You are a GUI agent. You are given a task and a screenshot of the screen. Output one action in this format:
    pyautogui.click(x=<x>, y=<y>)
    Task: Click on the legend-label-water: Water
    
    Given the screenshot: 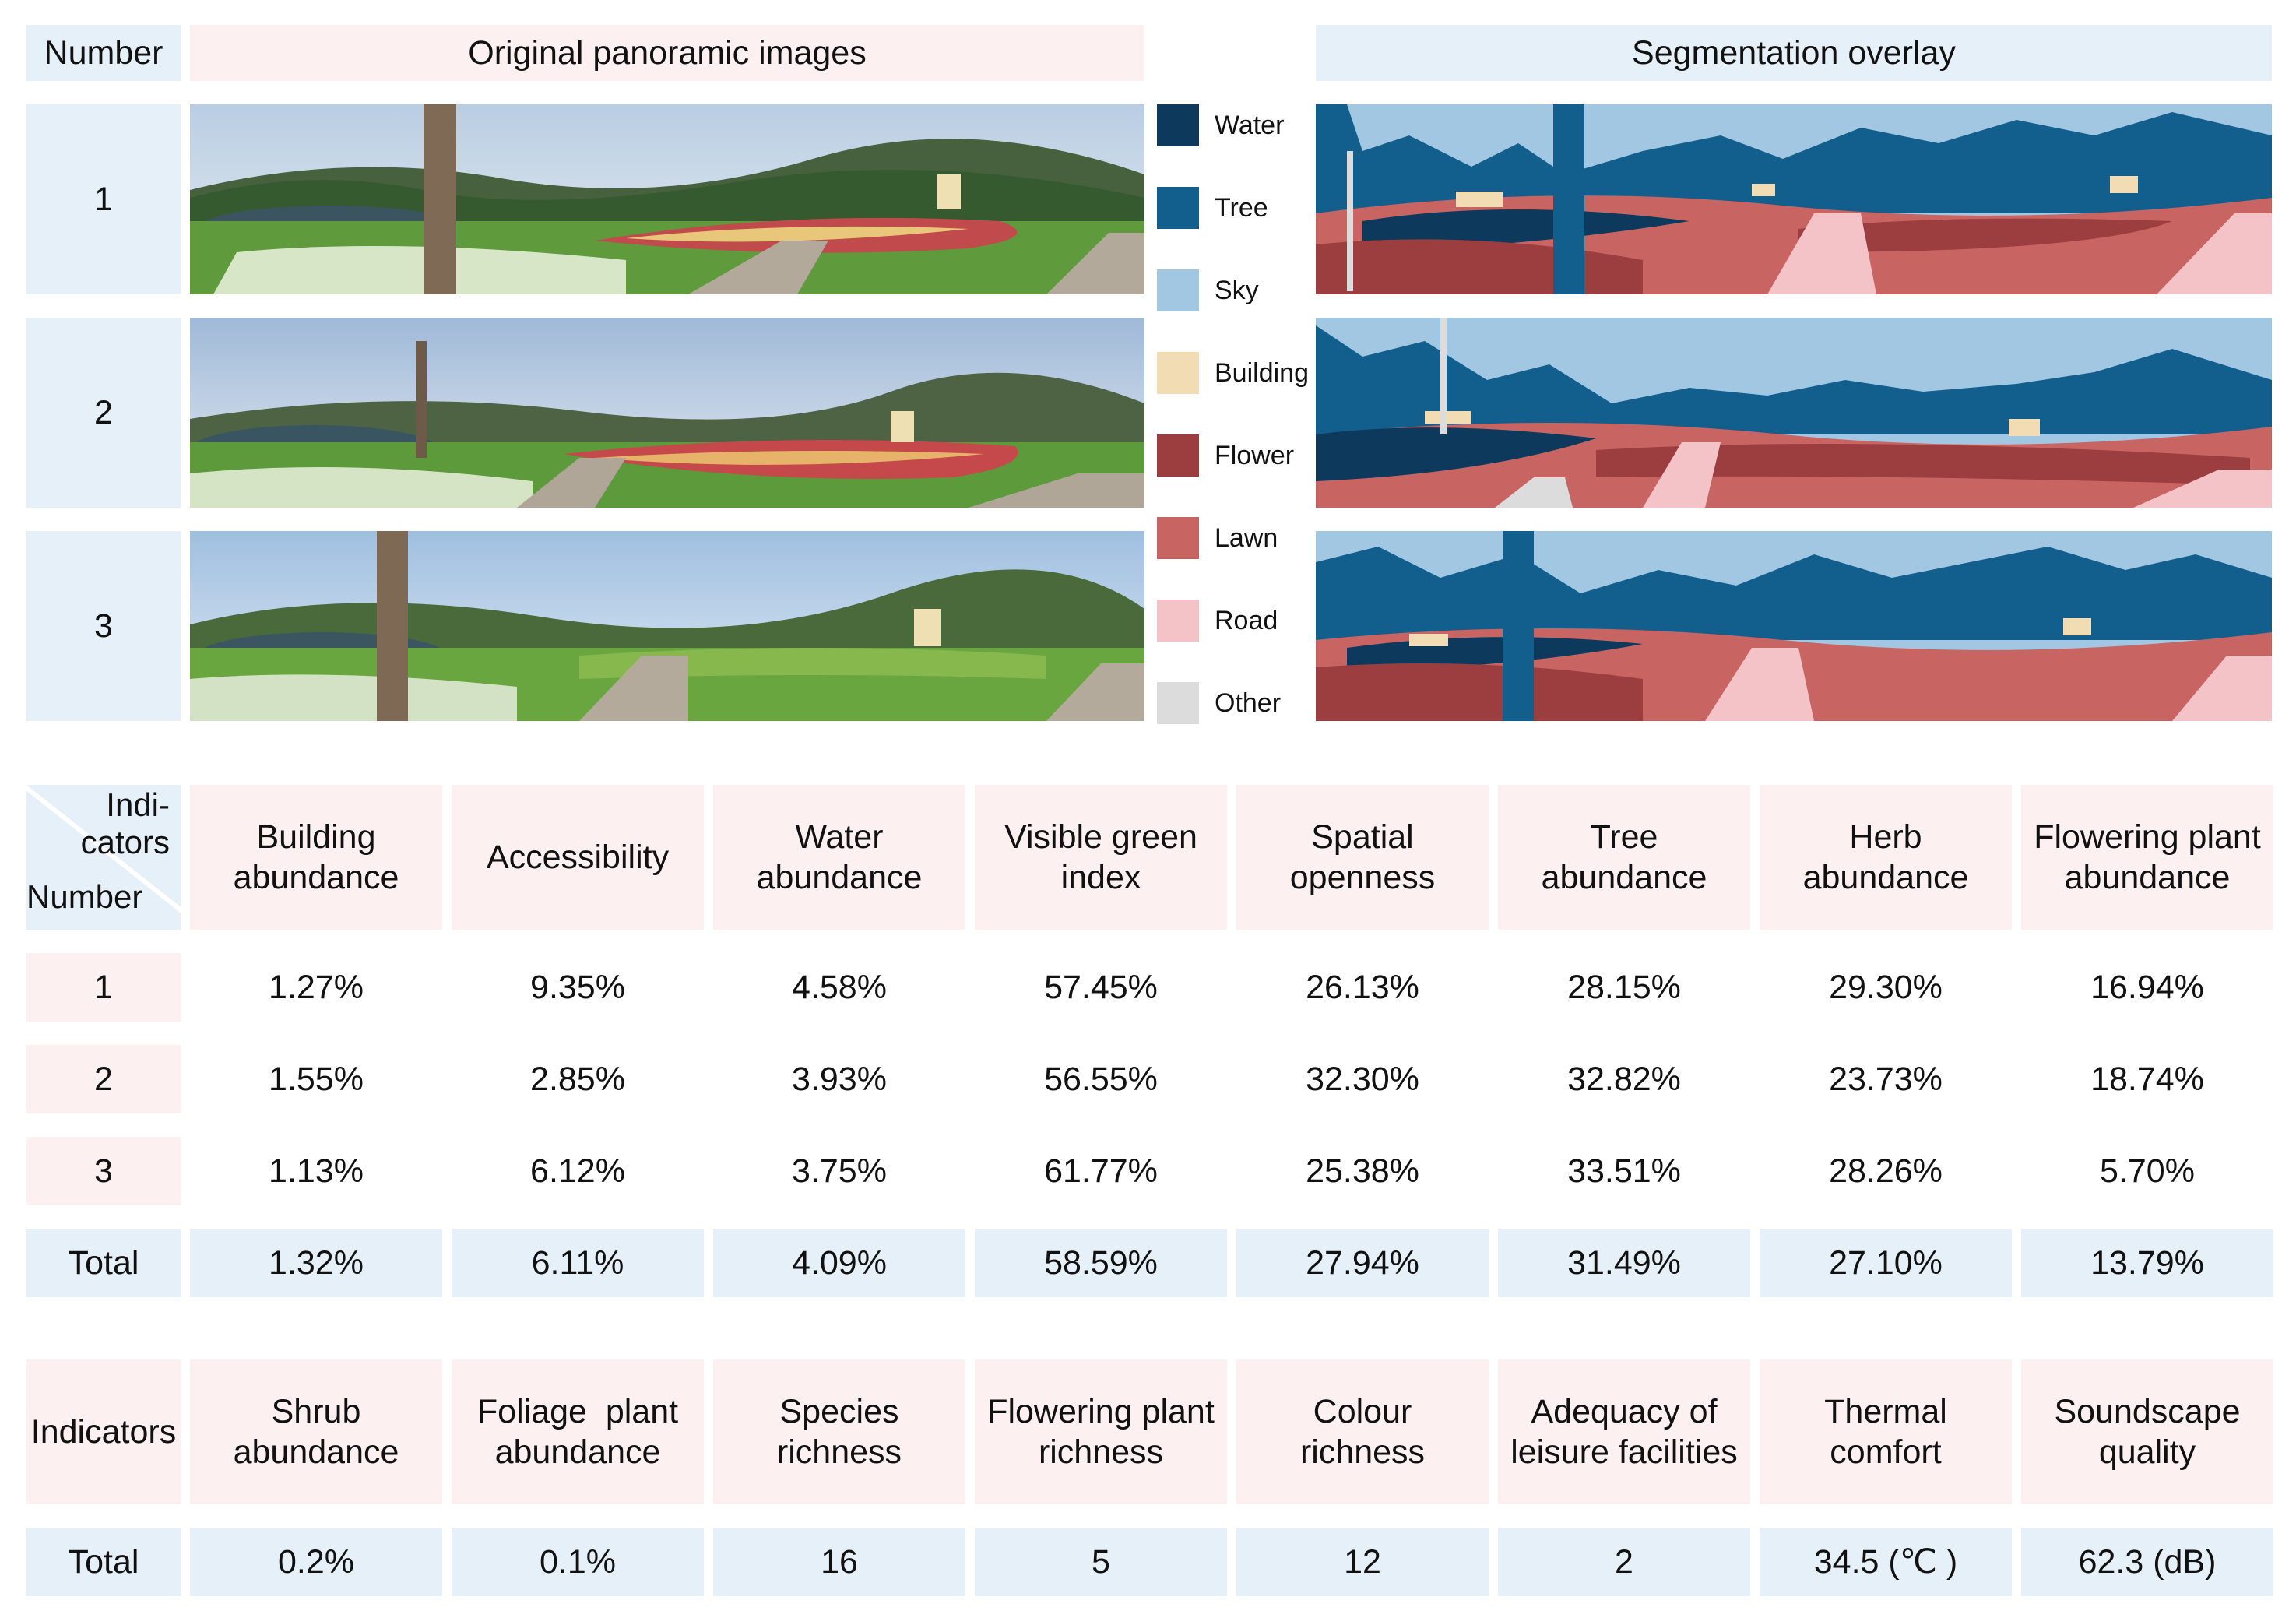 What is the action you would take?
    pyautogui.click(x=1250, y=126)
    